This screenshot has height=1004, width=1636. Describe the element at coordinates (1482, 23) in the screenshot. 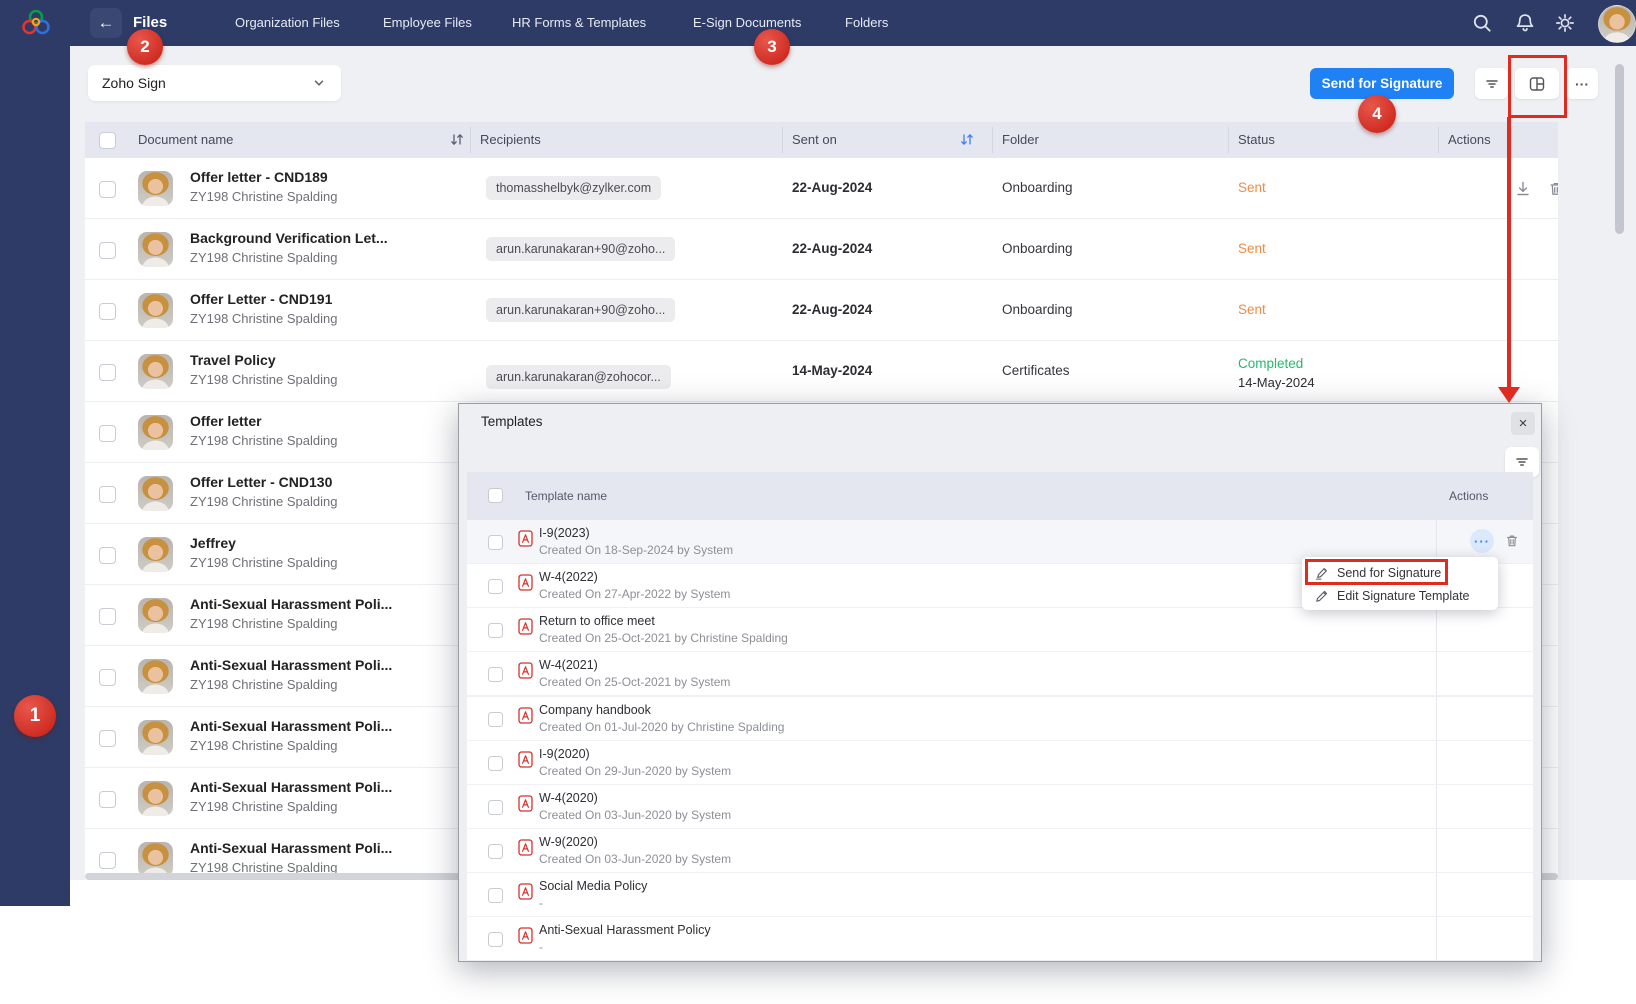

I see `search-icon` at that location.